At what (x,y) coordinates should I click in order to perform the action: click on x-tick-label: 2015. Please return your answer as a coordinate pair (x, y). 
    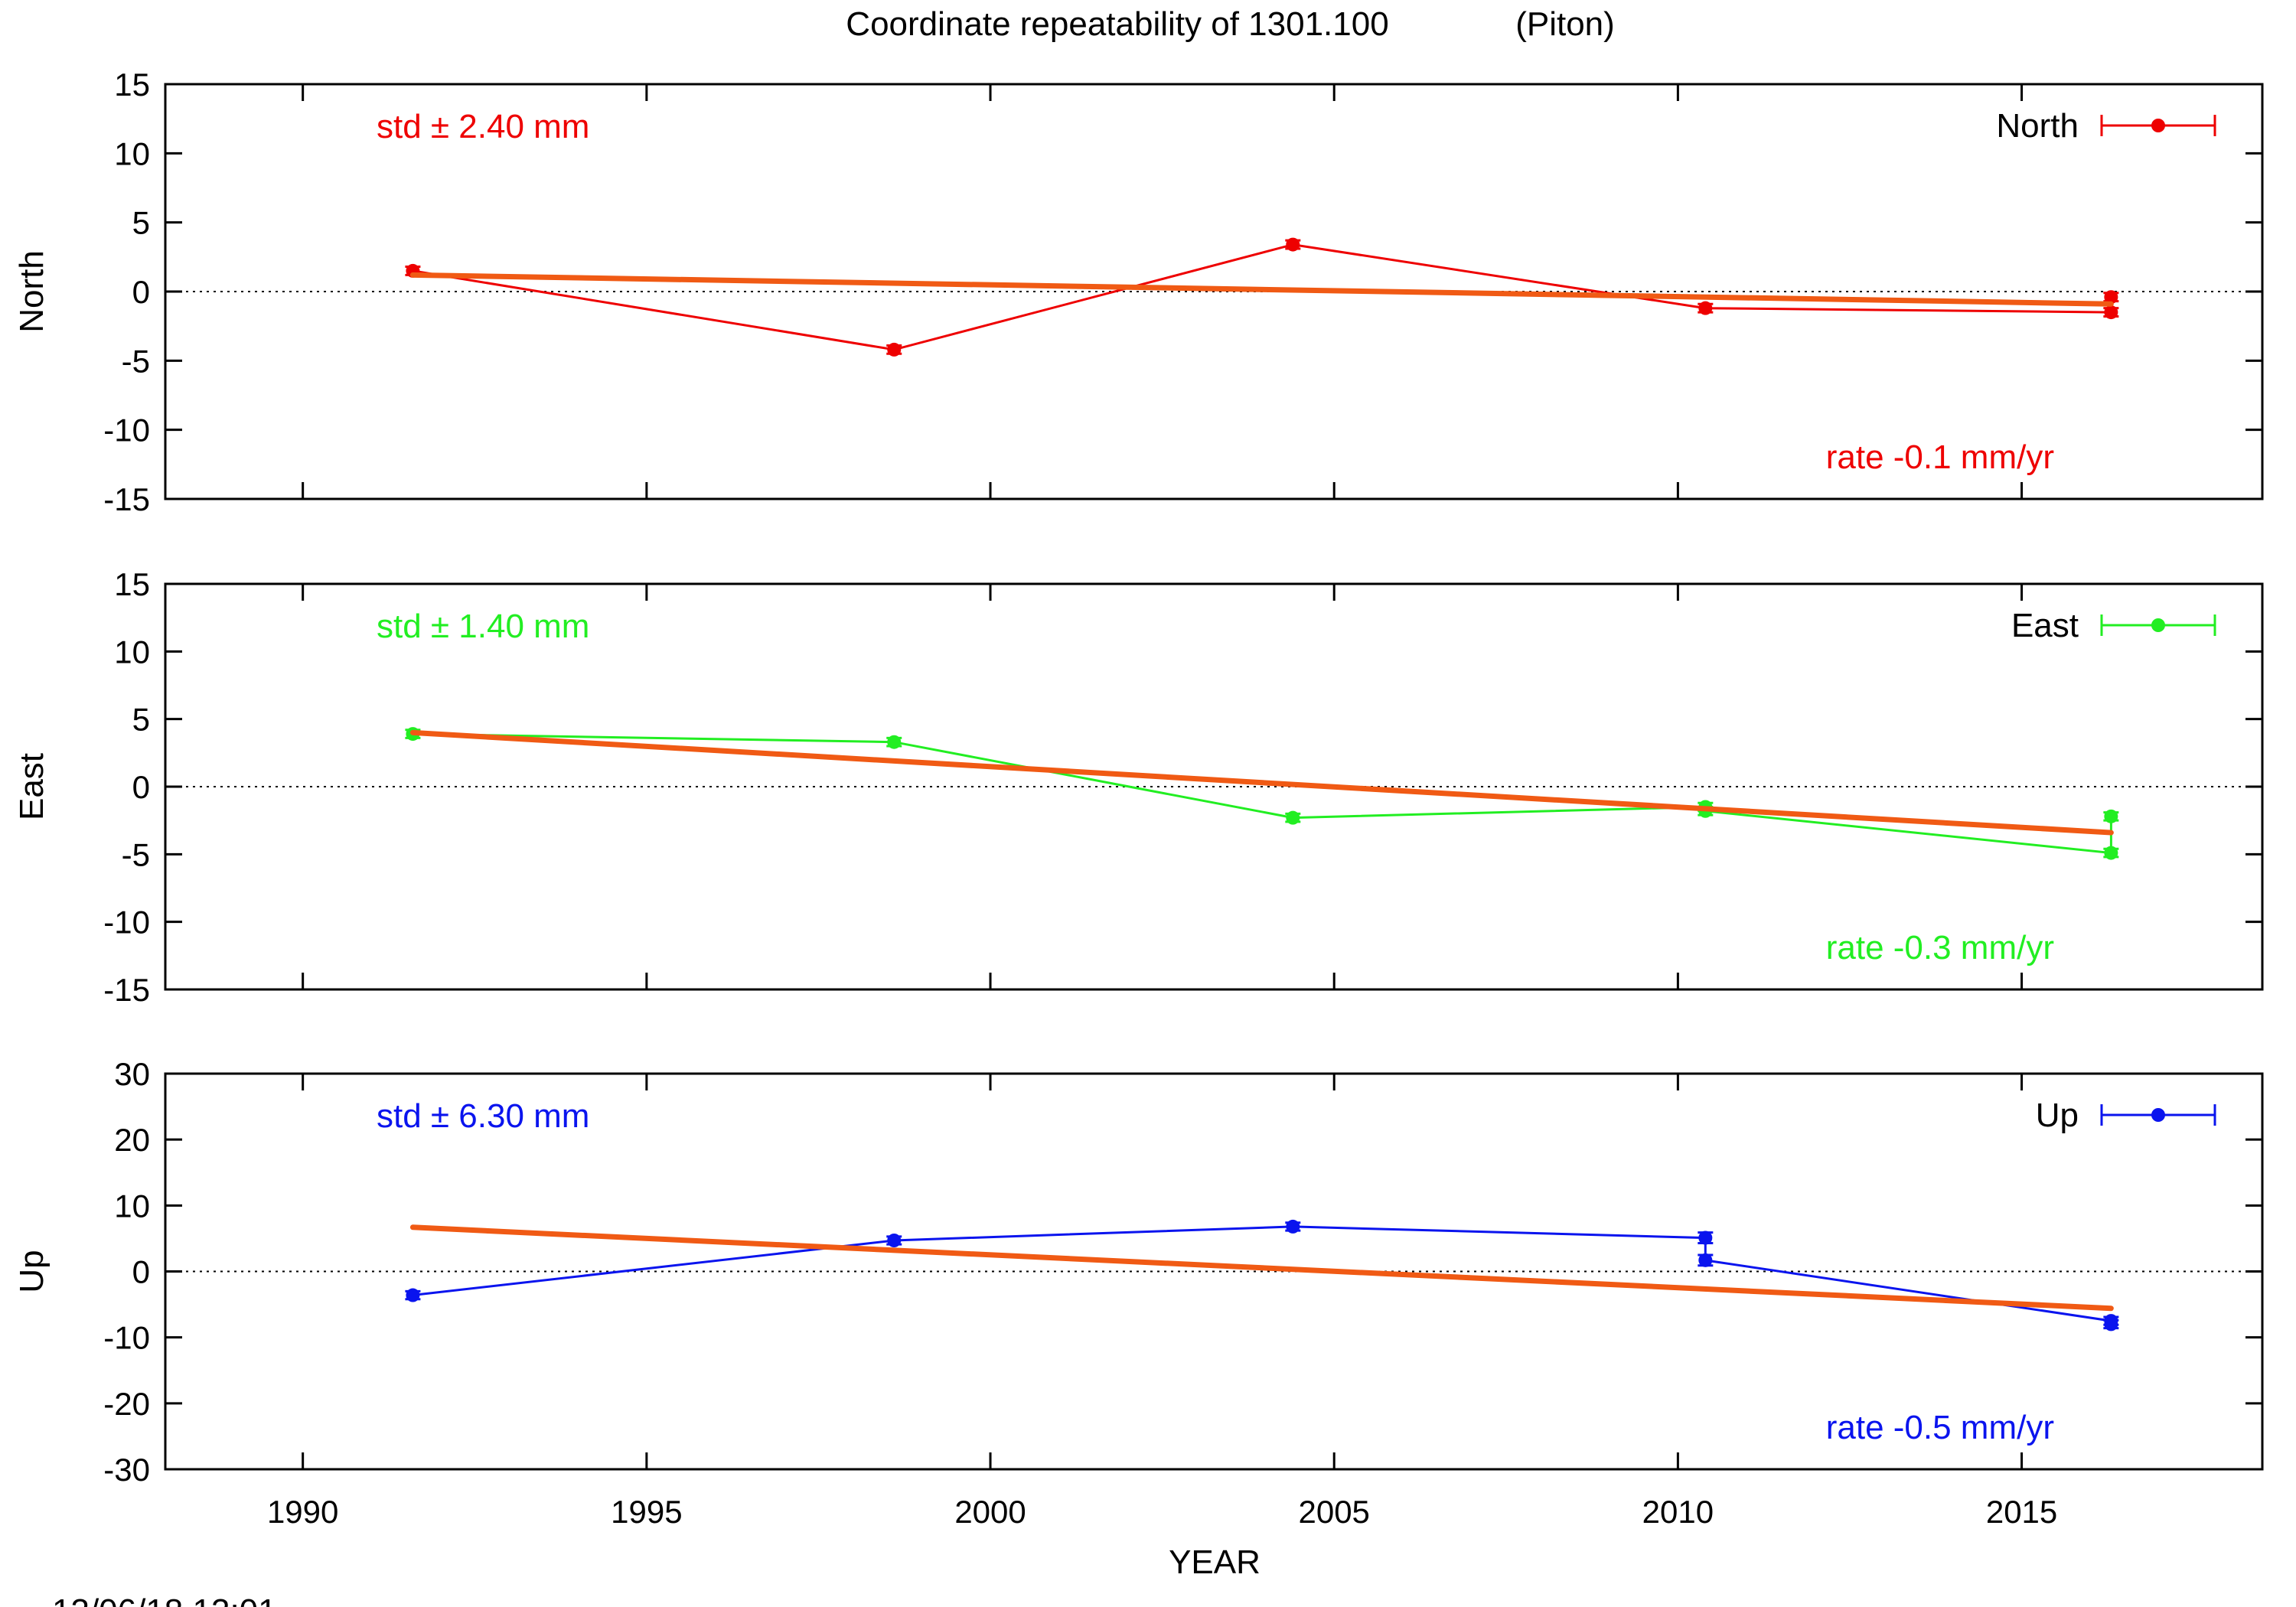
    Looking at the image, I should click on (2021, 1512).